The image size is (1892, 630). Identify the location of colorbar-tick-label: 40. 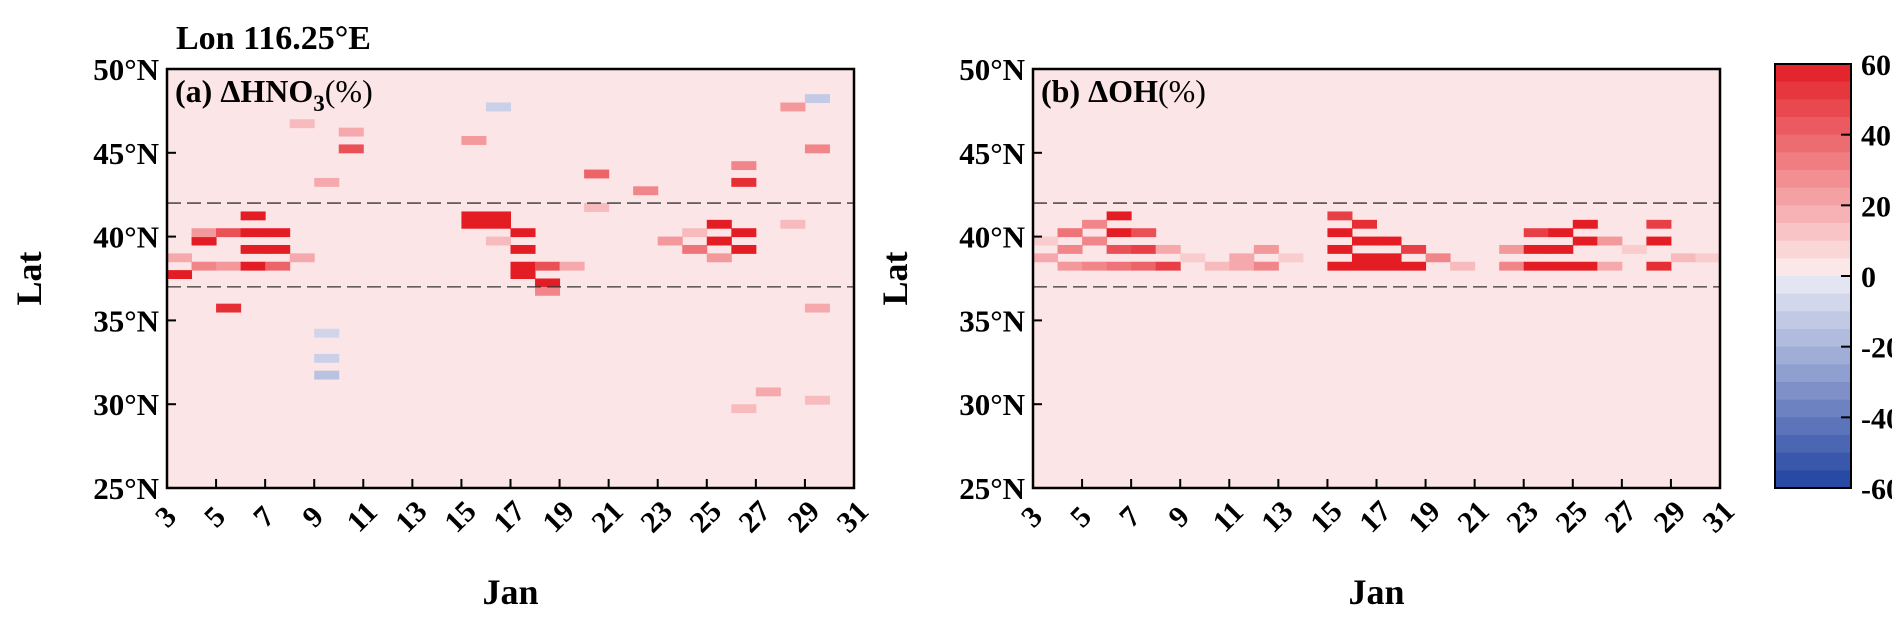
(1876, 136).